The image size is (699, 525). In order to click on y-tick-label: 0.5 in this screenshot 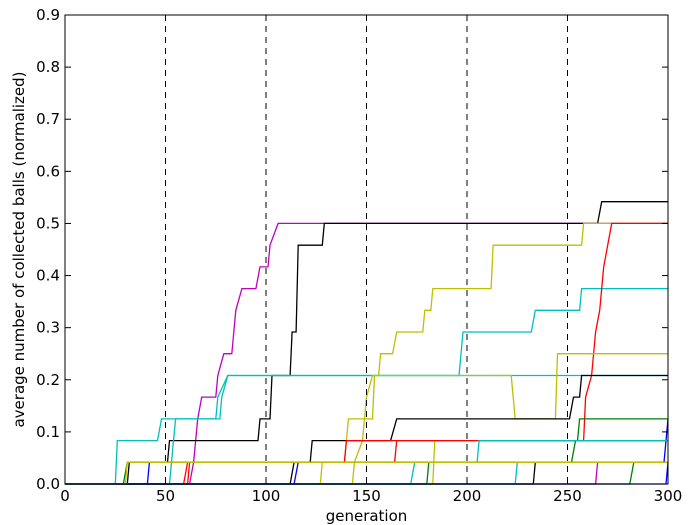, I will do `click(48, 223)`.